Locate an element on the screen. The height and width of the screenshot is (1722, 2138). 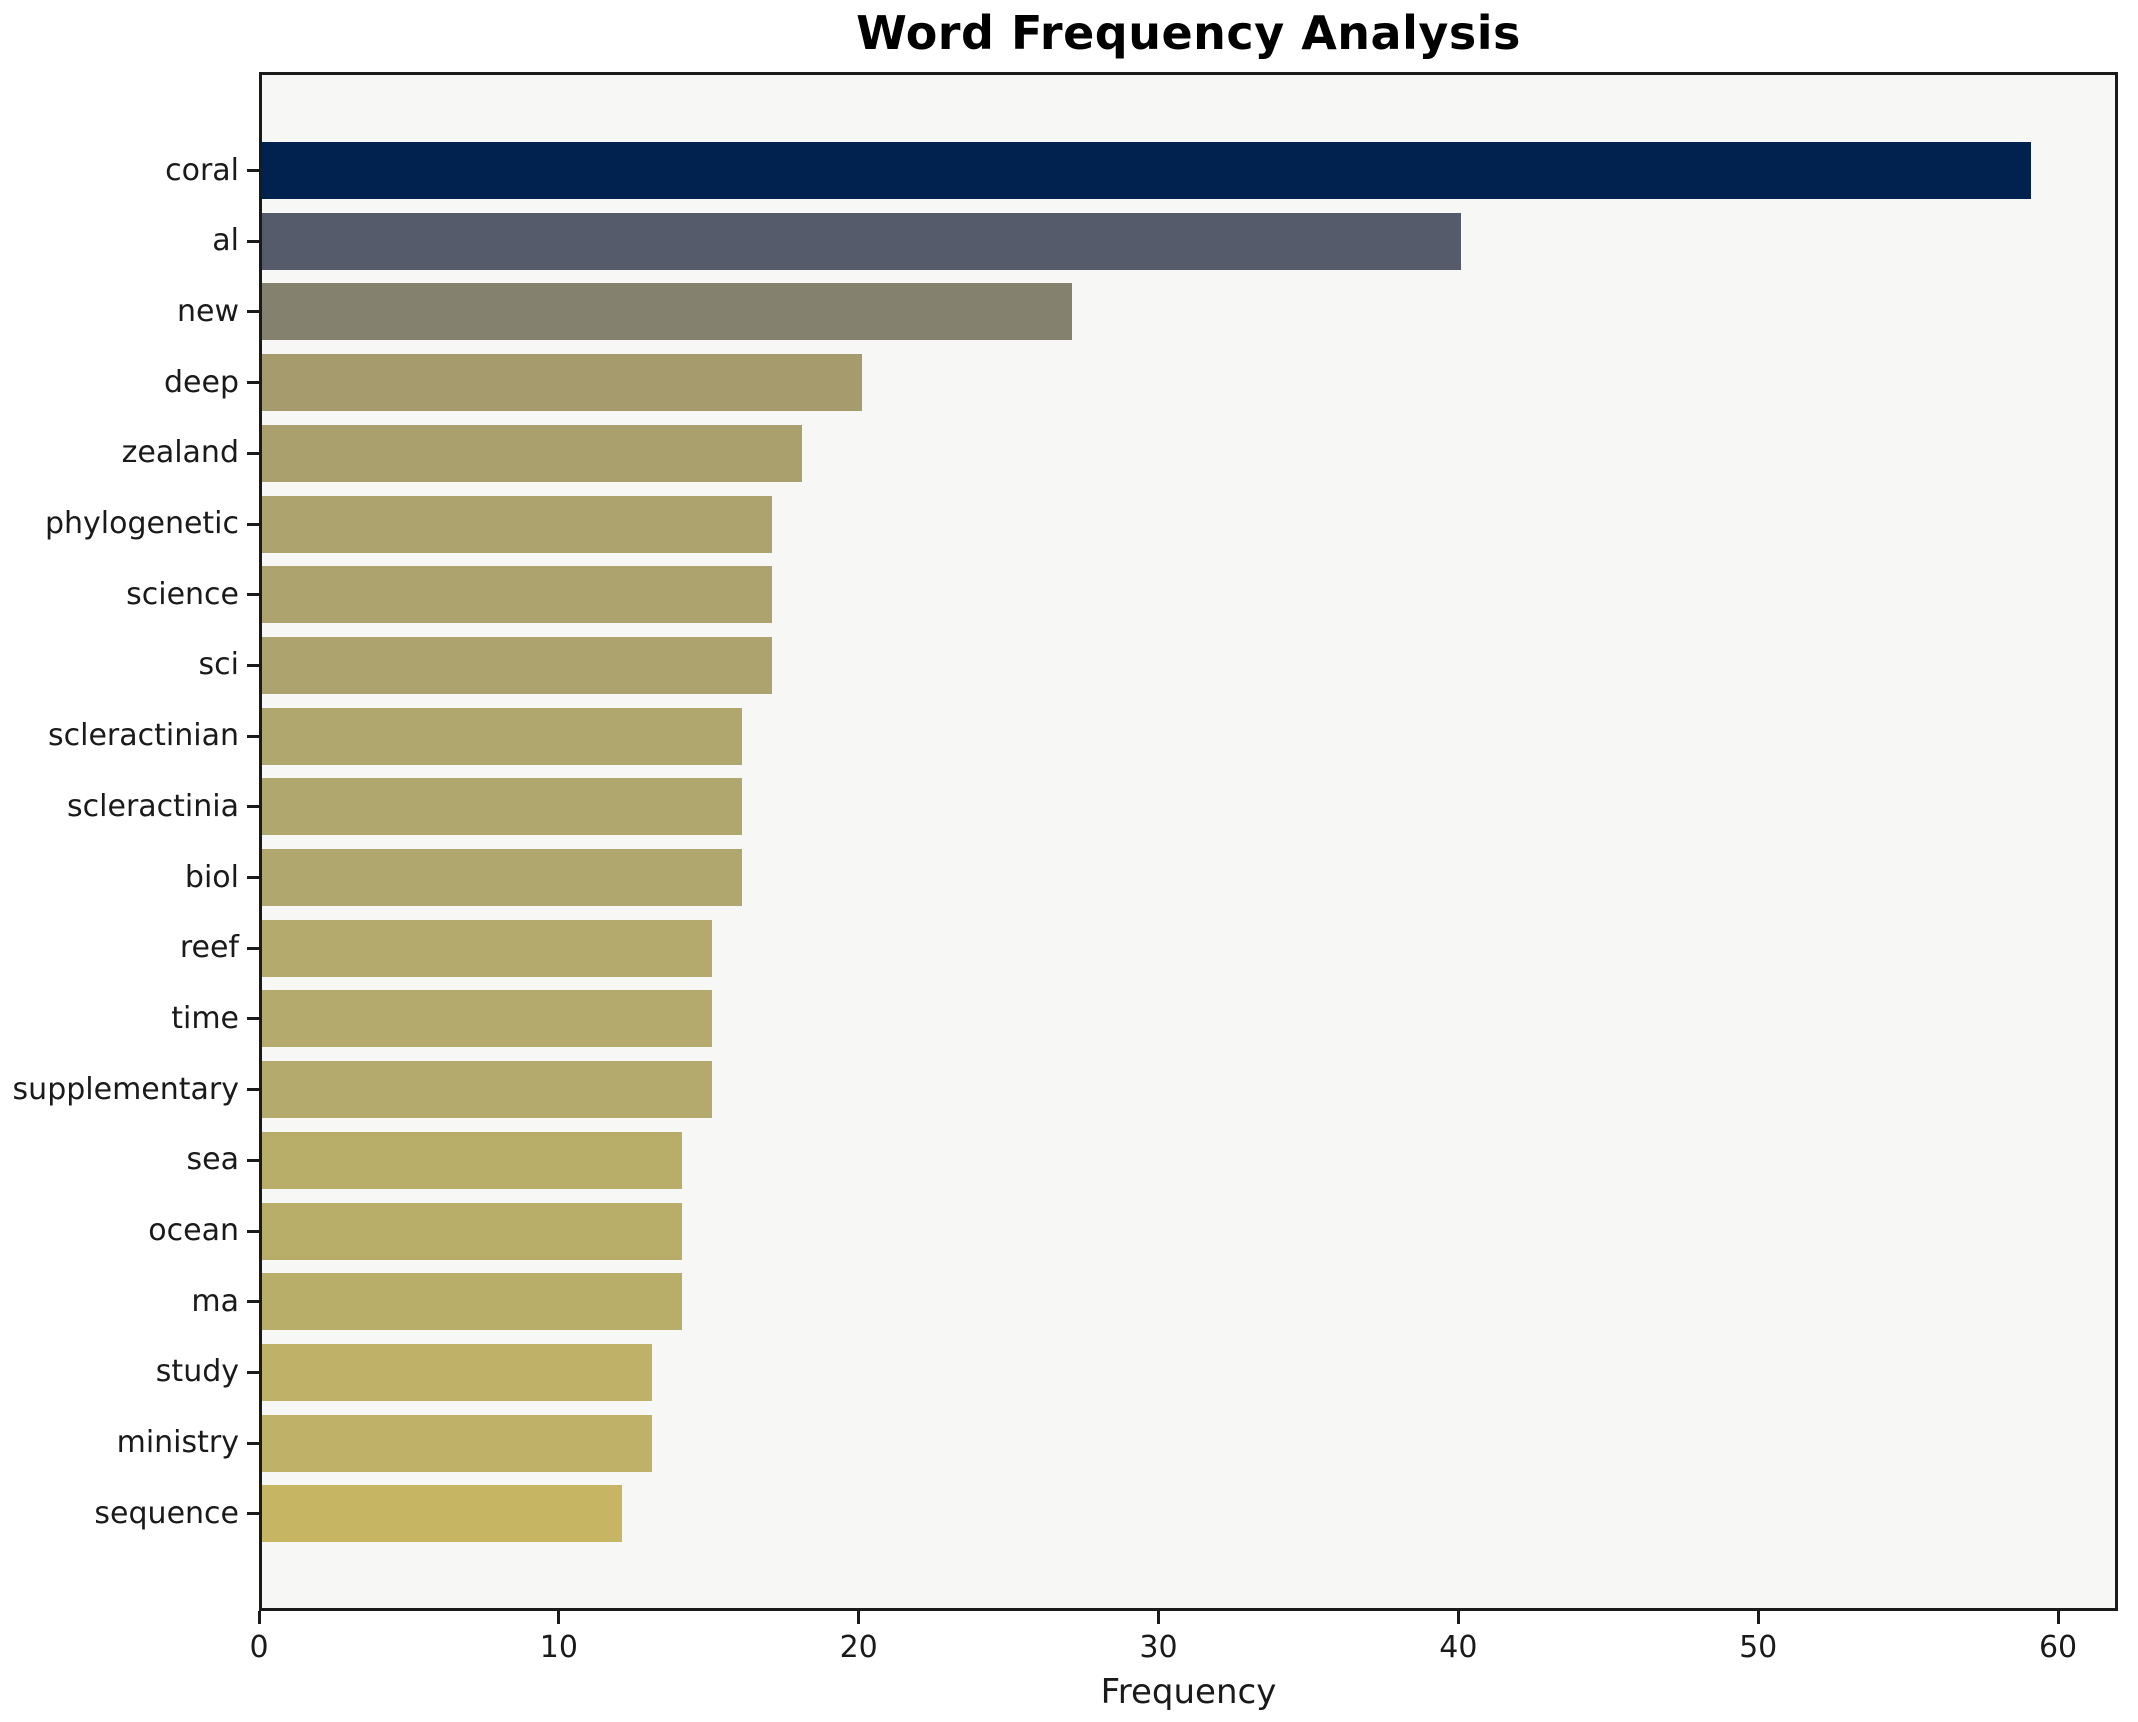
bar-biol is located at coordinates (502, 877).